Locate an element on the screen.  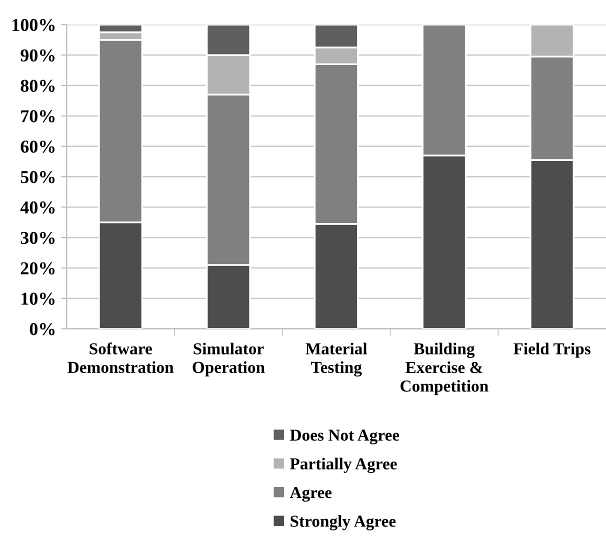
y-tick-label: 0% is located at coordinates (42, 329).